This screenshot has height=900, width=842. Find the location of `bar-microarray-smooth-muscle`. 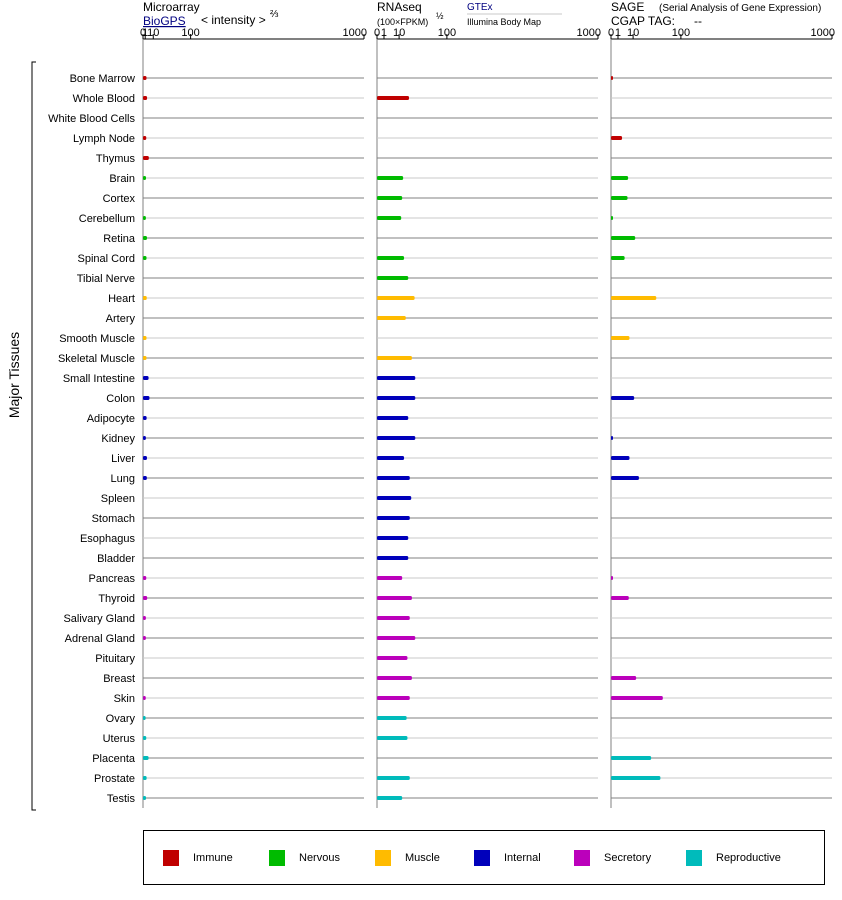

bar-microarray-smooth-muscle is located at coordinates (145, 338).